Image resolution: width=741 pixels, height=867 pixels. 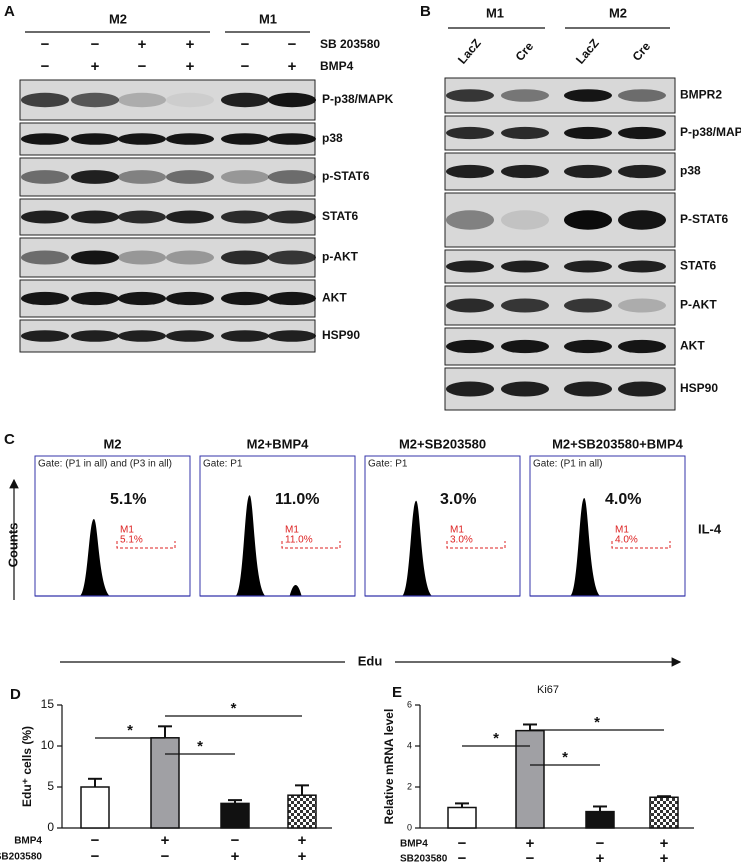 What do you see at coordinates (48, 704) in the screenshot?
I see `y-tick-label: 15` at bounding box center [48, 704].